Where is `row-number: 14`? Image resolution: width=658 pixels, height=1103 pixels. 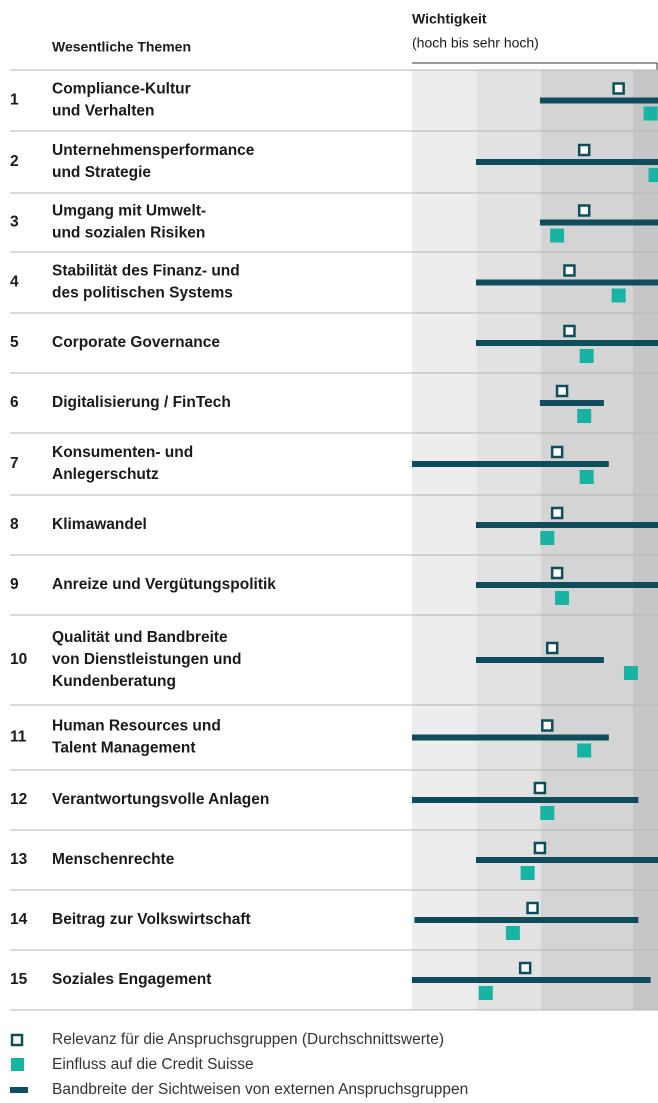 row-number: 14 is located at coordinates (19, 919).